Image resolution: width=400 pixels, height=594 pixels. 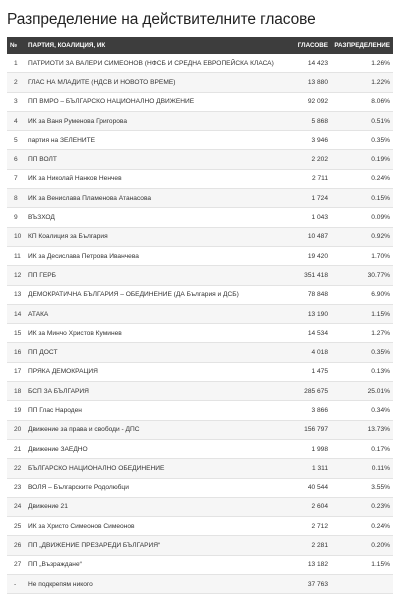 I want to click on row-votes: 10 487, so click(x=311, y=237).